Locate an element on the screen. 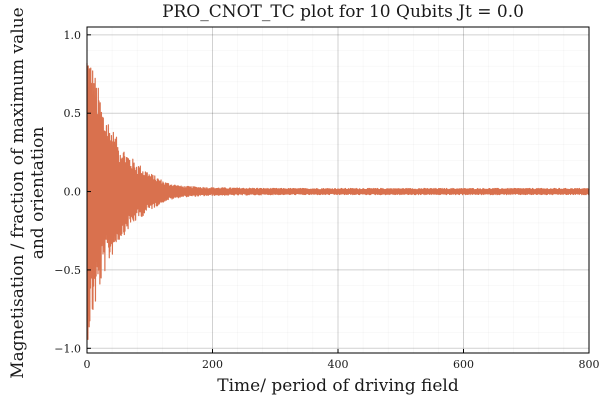  x-tick-label: 200 is located at coordinates (212, 364).